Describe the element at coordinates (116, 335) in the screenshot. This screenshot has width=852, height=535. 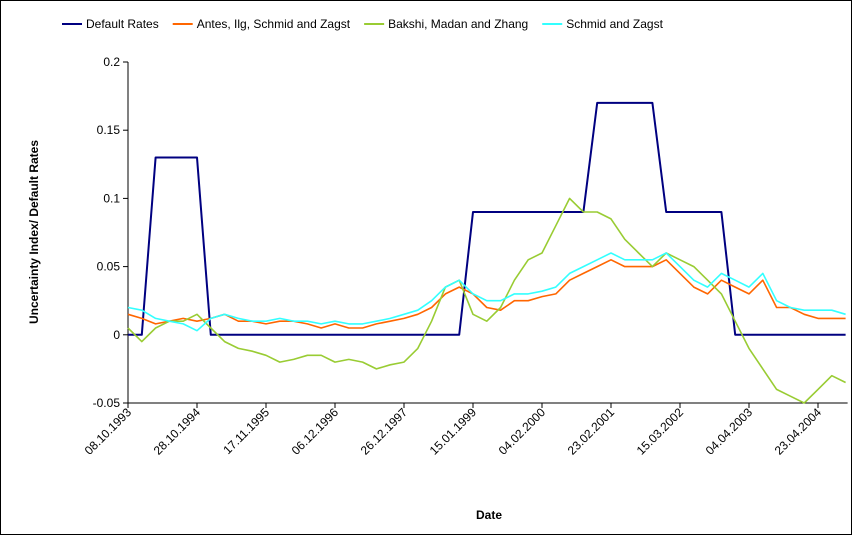
I see `y-tick-label: 0` at that location.